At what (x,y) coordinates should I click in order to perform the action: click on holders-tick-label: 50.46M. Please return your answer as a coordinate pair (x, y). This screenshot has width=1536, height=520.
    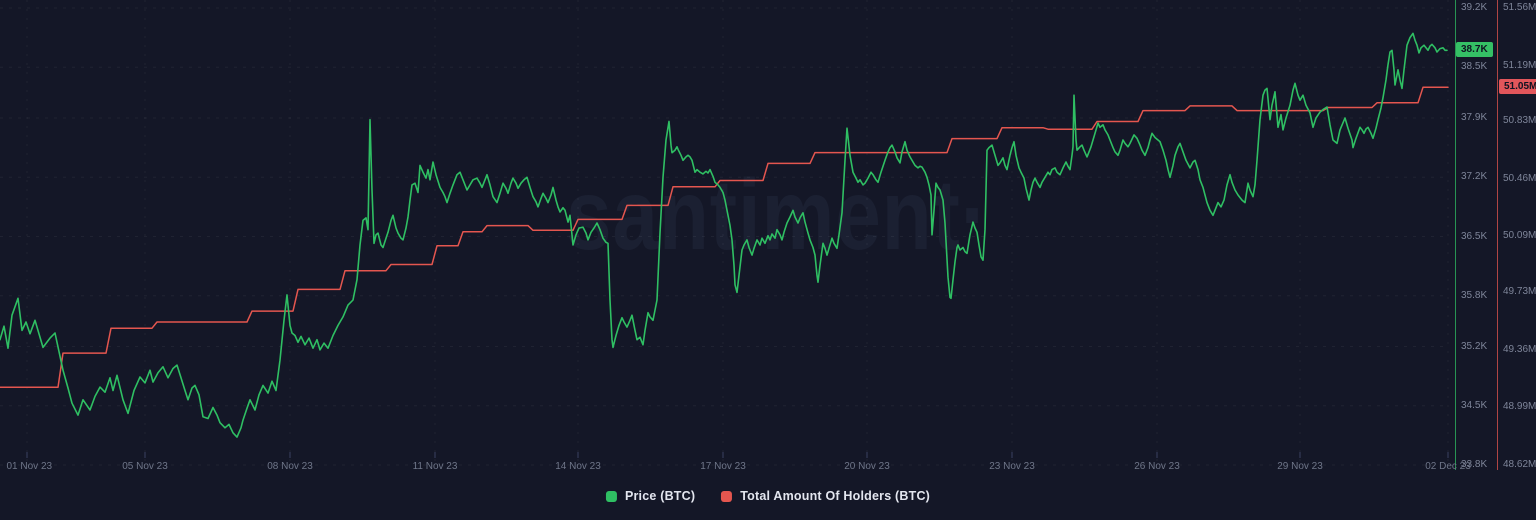
    Looking at the image, I should click on (1519, 178).